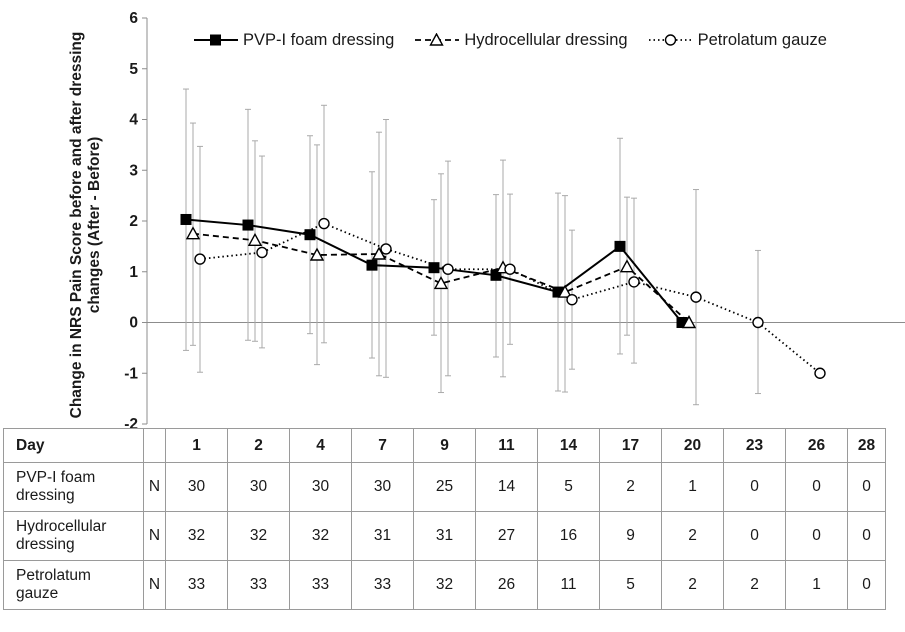 This screenshot has width=905, height=632. What do you see at coordinates (73, 445) in the screenshot?
I see `header-day-label: Day` at bounding box center [73, 445].